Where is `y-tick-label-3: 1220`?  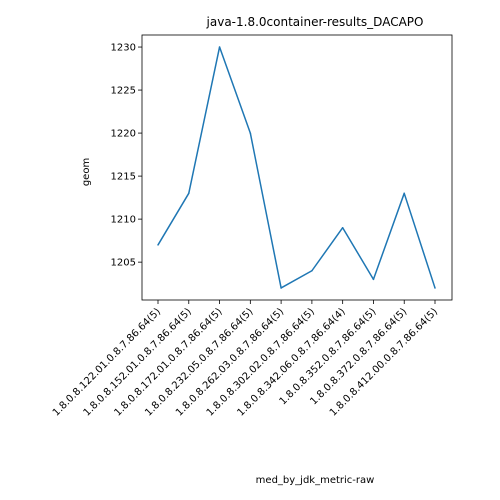
y-tick-label-3: 1220 is located at coordinates (123, 134).